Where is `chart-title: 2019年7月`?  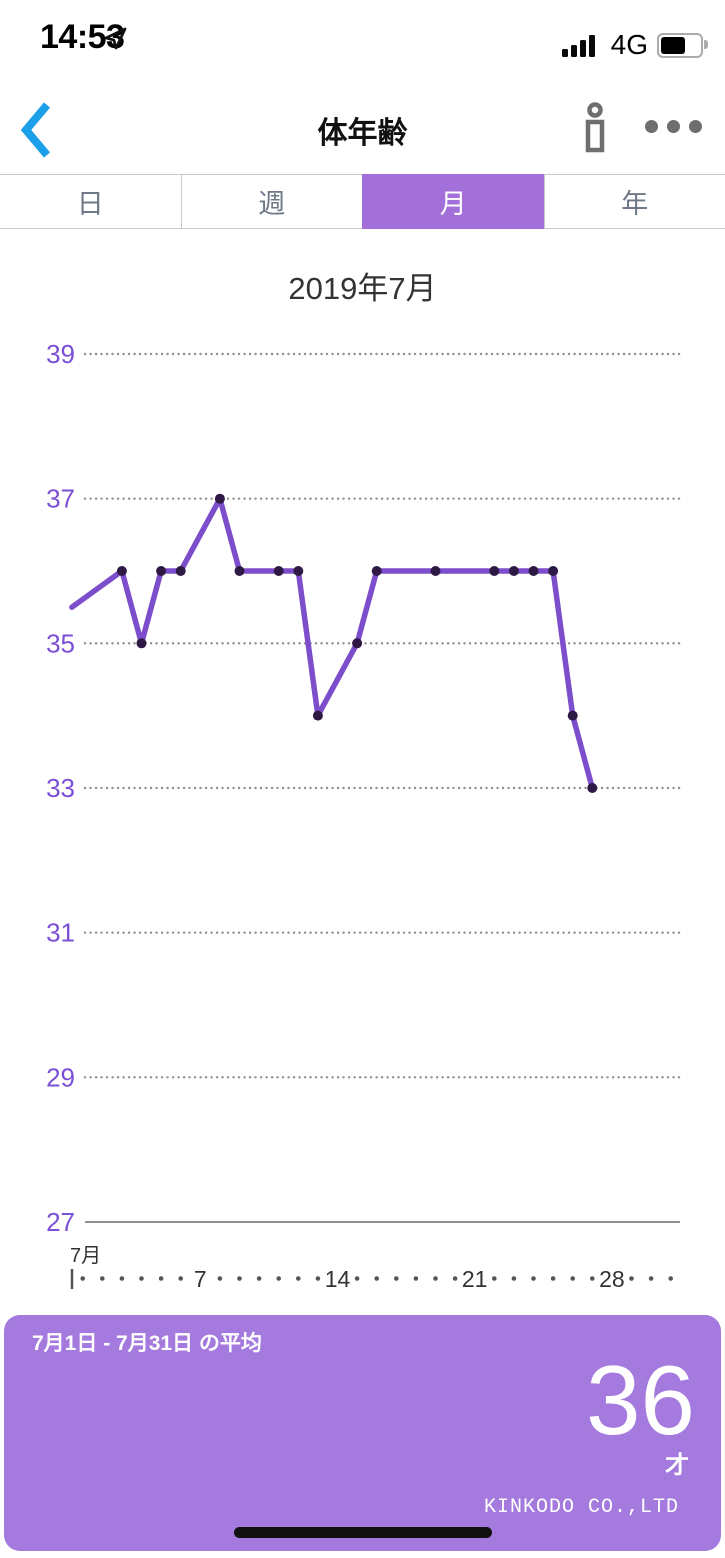
chart-title: 2019年7月 is located at coordinates (362, 288).